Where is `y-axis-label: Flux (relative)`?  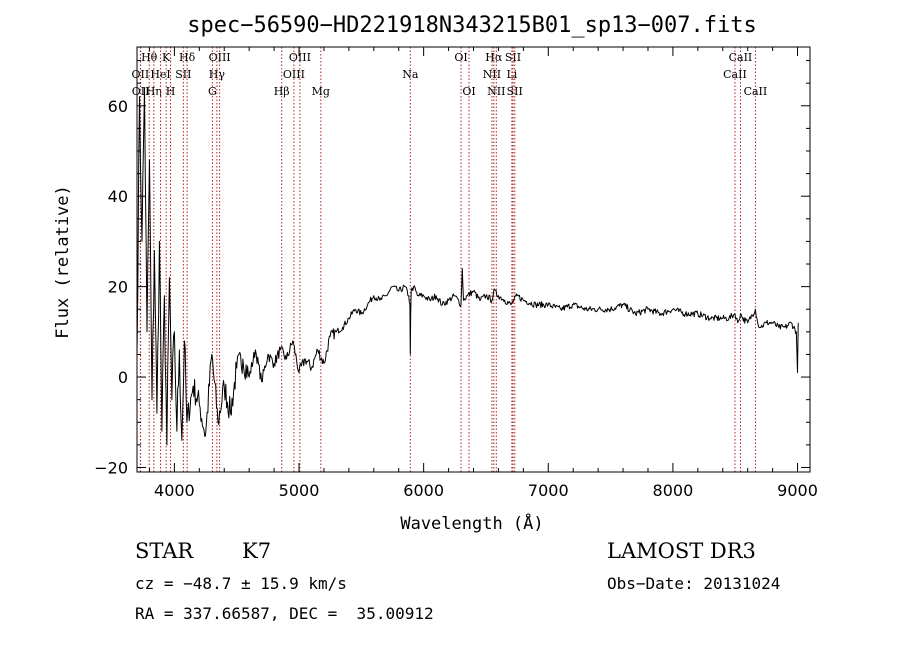 y-axis-label: Flux (relative) is located at coordinates (63, 262).